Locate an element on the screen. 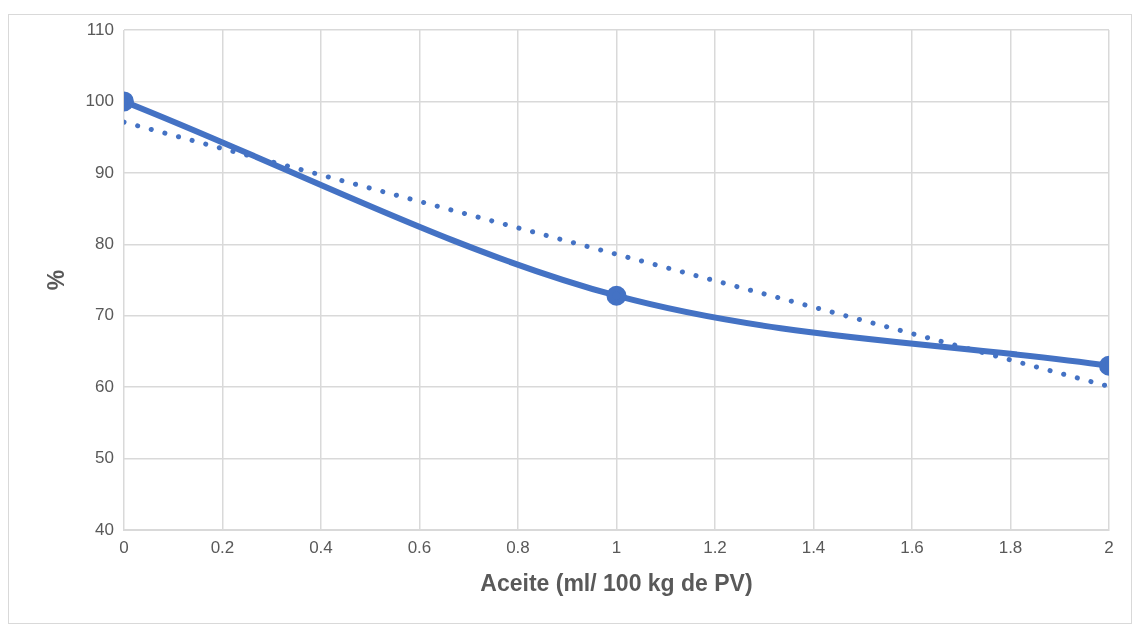  x-tick-label: 0.6 is located at coordinates (419, 547).